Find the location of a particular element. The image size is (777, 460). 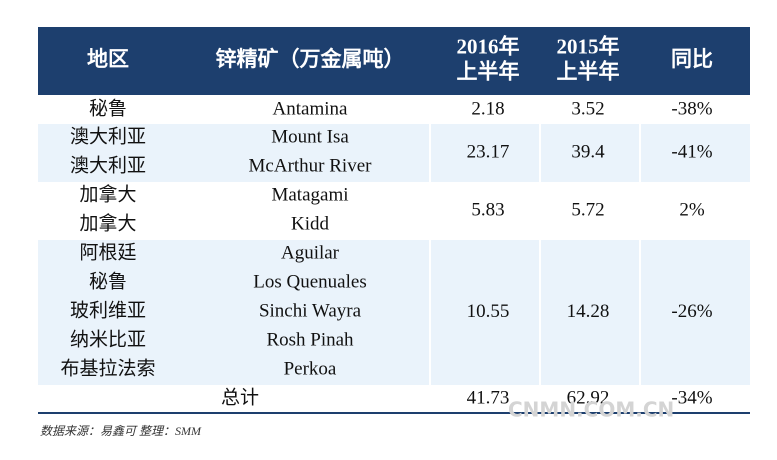

value-cell: -38% is located at coordinates (691, 108).